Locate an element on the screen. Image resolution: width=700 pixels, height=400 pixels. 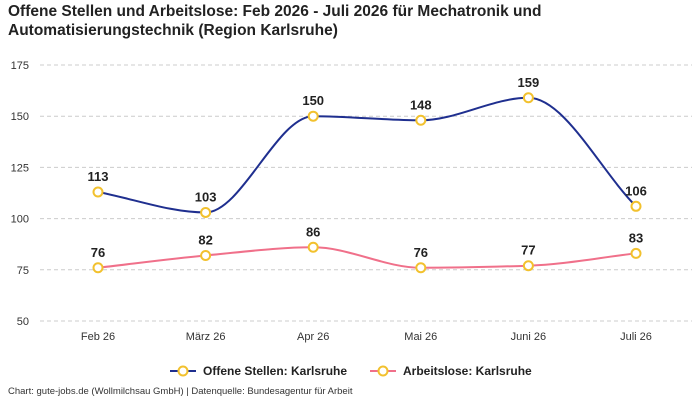
y-tick-label: 50 is located at coordinates (23, 322).